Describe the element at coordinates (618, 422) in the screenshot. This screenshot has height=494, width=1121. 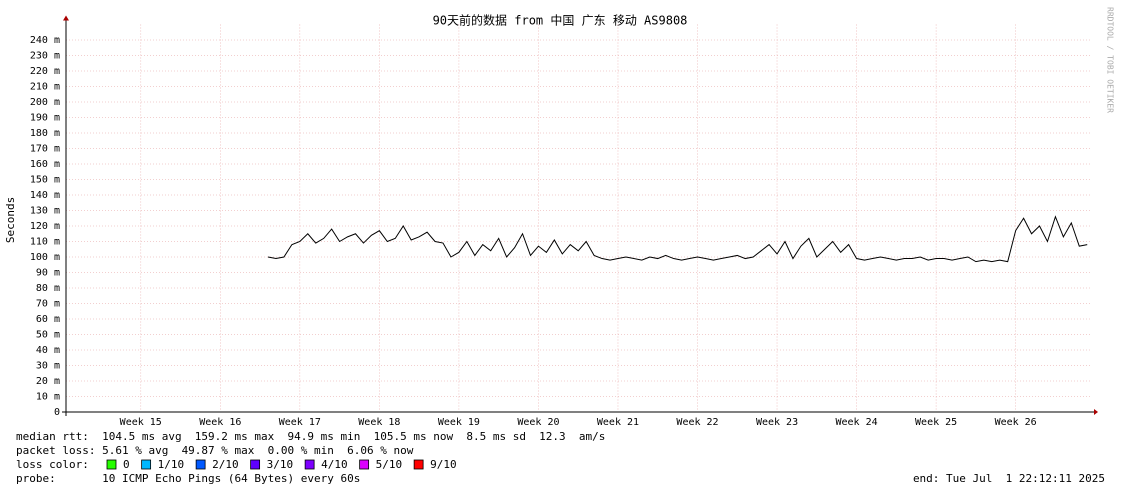
I see `x-tick-label: Week 21` at that location.